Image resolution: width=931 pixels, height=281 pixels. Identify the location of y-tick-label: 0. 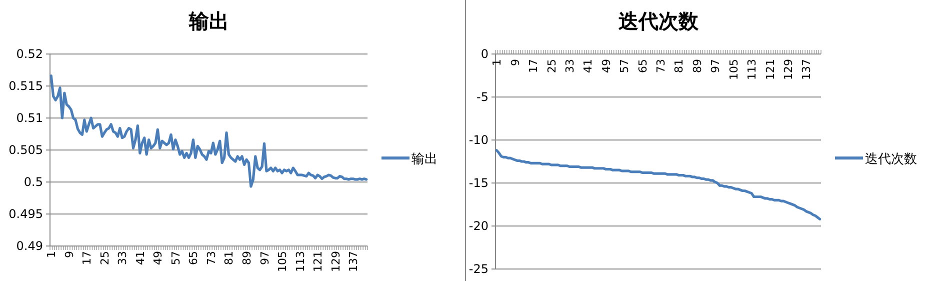
(484, 54).